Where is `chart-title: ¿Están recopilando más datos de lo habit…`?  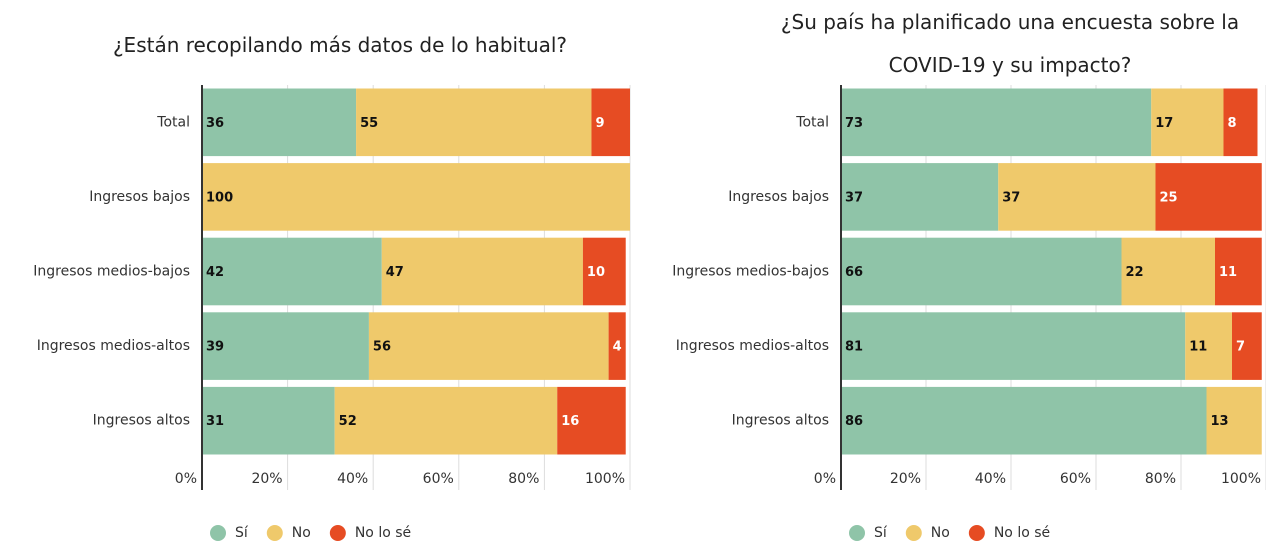 chart-title: ¿Están recopilando más datos de lo habit… is located at coordinates (340, 45).